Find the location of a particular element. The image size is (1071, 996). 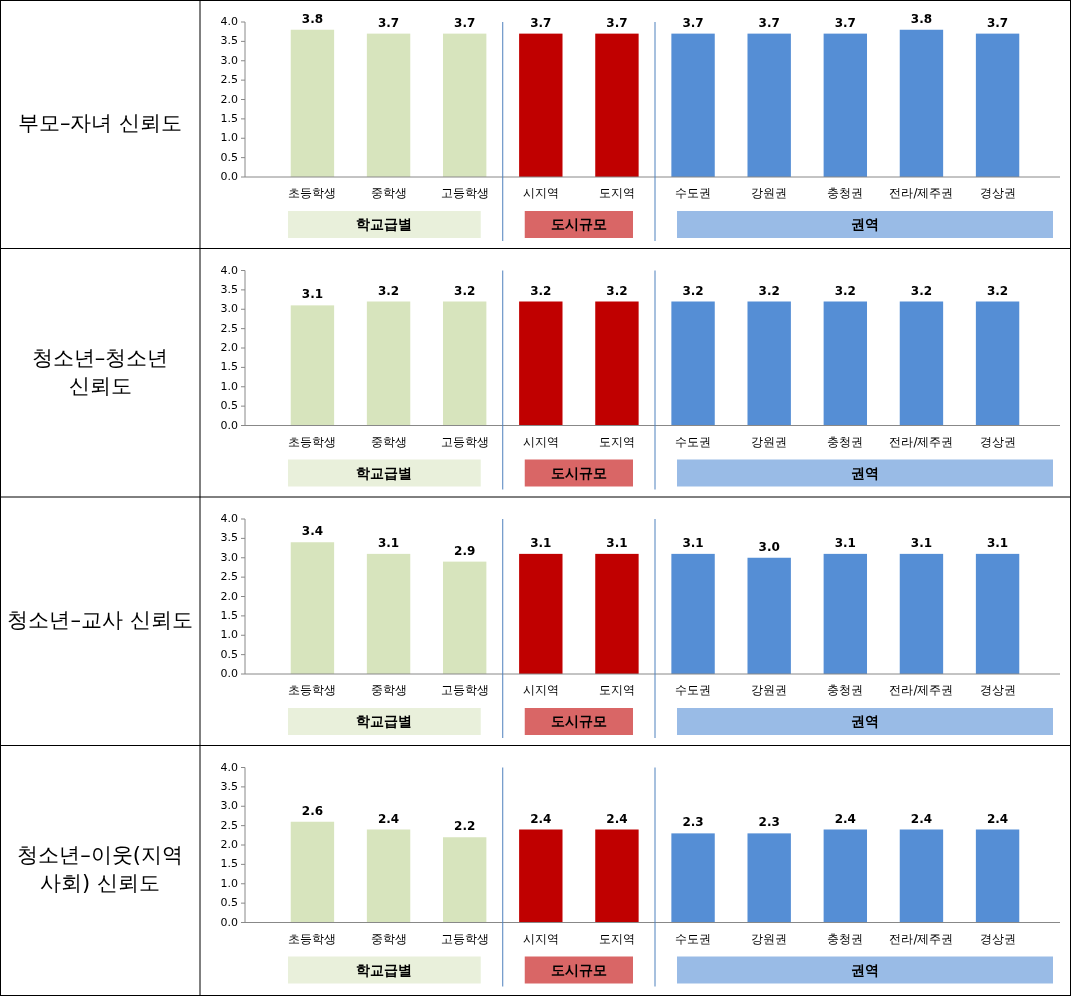

data-label: 2.9 is located at coordinates (465, 550).